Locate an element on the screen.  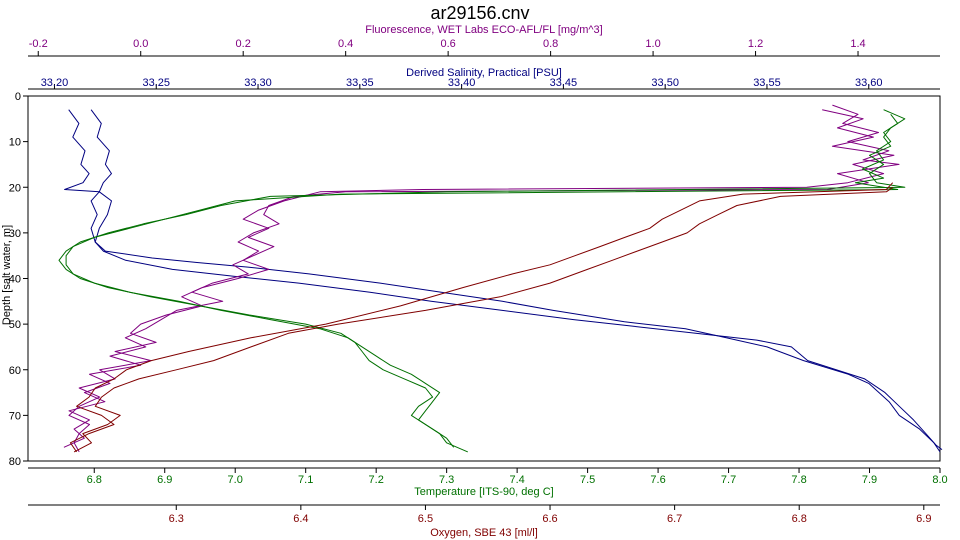
depth-tick-label: 30 is located at coordinates (15, 234).